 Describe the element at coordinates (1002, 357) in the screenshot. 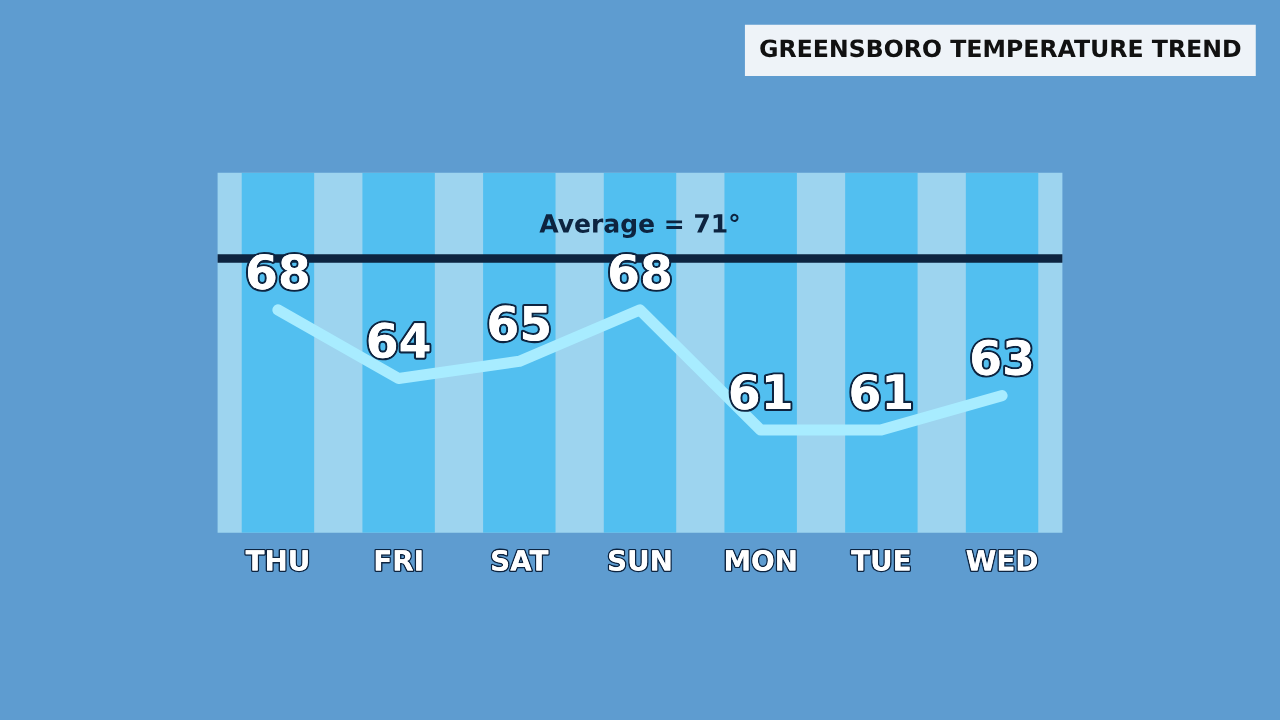

I see `data-label: 63` at that location.